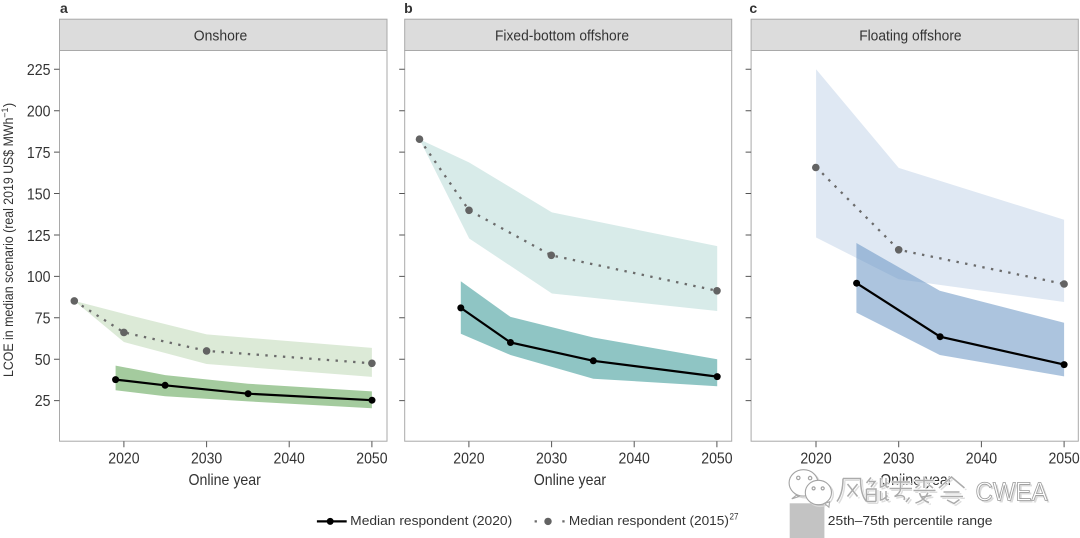 This screenshot has height=538, width=1080. I want to click on svg-text: a, so click(64, 8).